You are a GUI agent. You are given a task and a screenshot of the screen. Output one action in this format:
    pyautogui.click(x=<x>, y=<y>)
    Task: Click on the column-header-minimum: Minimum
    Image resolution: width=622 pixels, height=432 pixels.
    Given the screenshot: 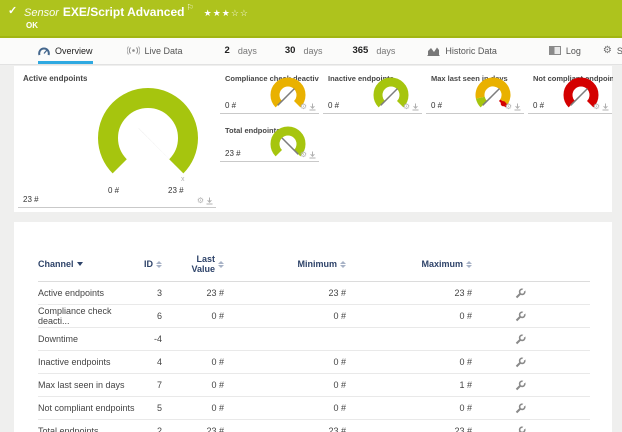 What is the action you would take?
    pyautogui.click(x=285, y=264)
    